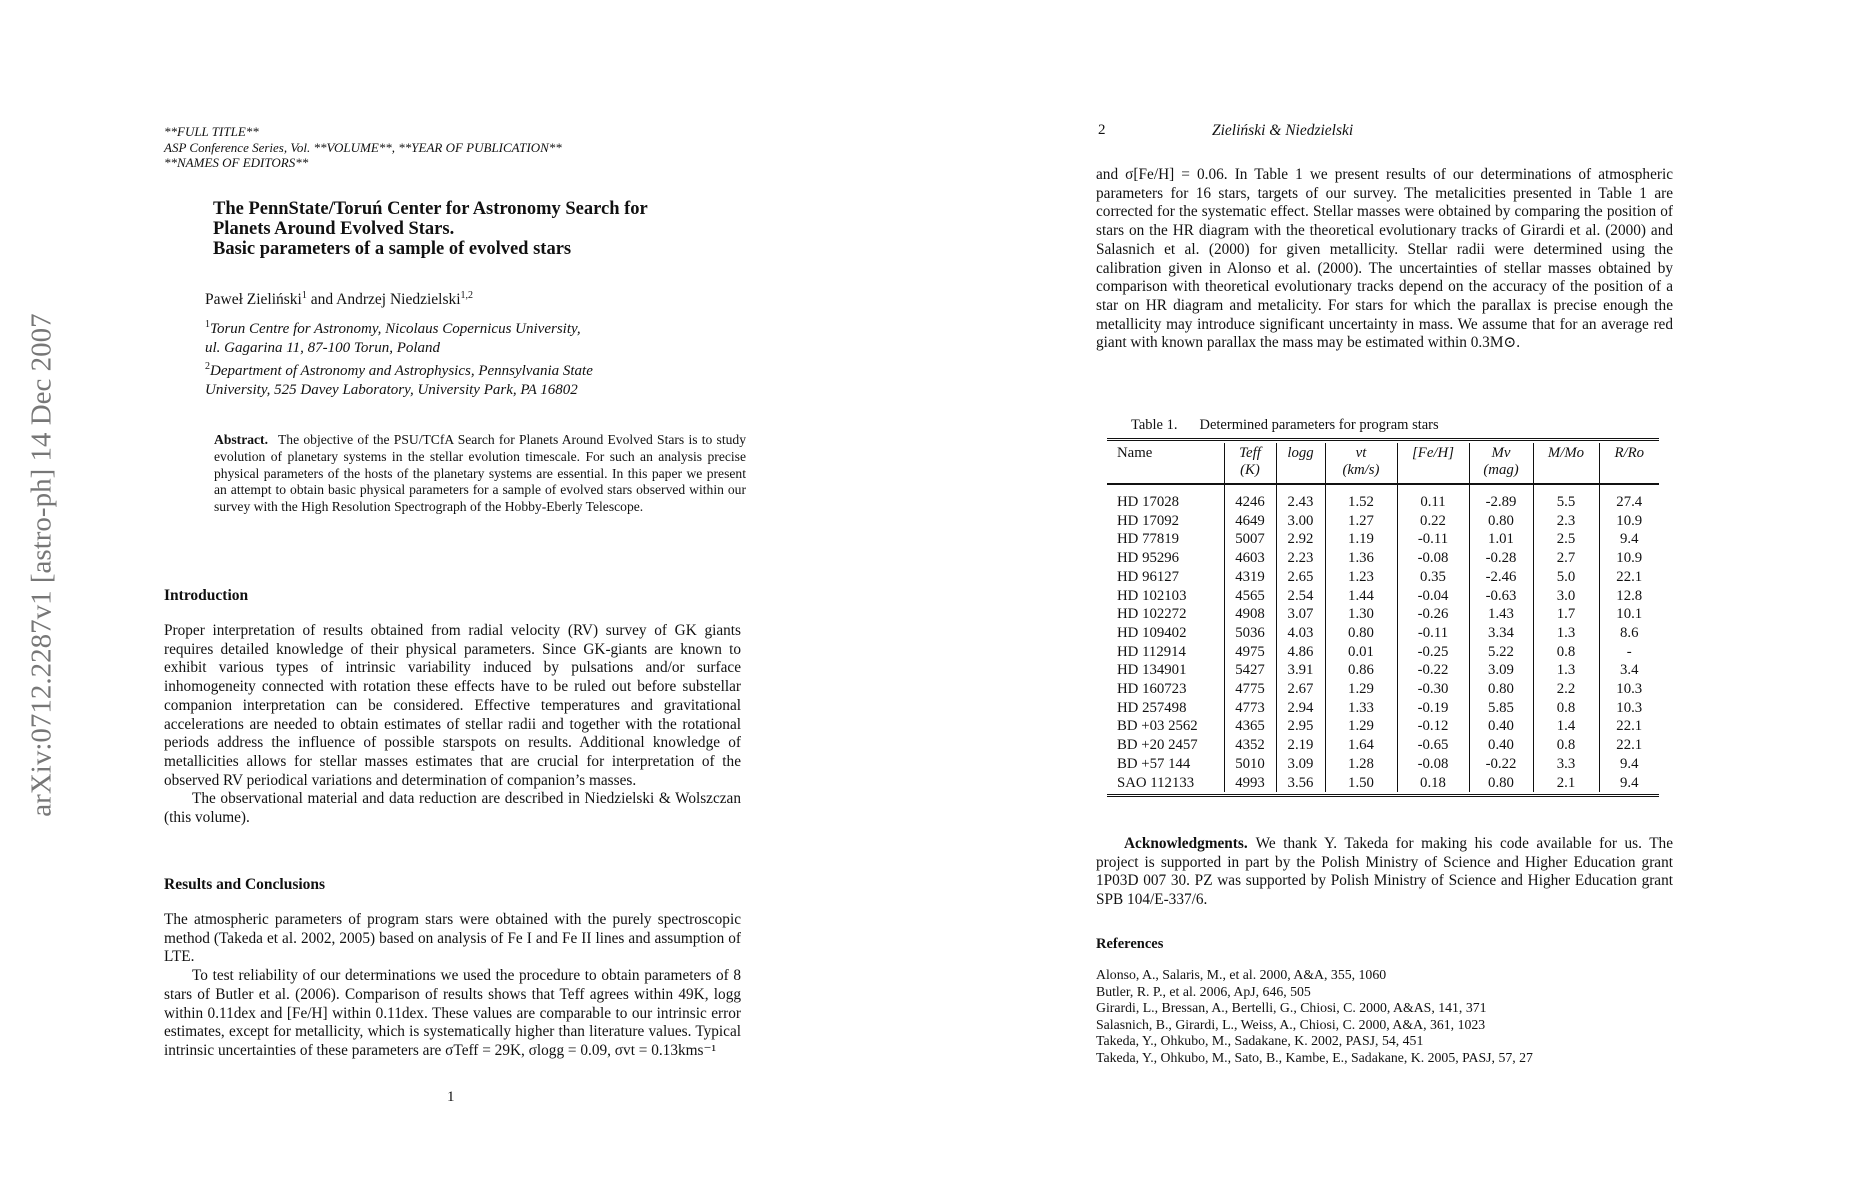 This screenshot has height=1200, width=1854. Describe the element at coordinates (1156, 782) in the screenshot. I see `star-name-cell: SAO 112133` at that location.